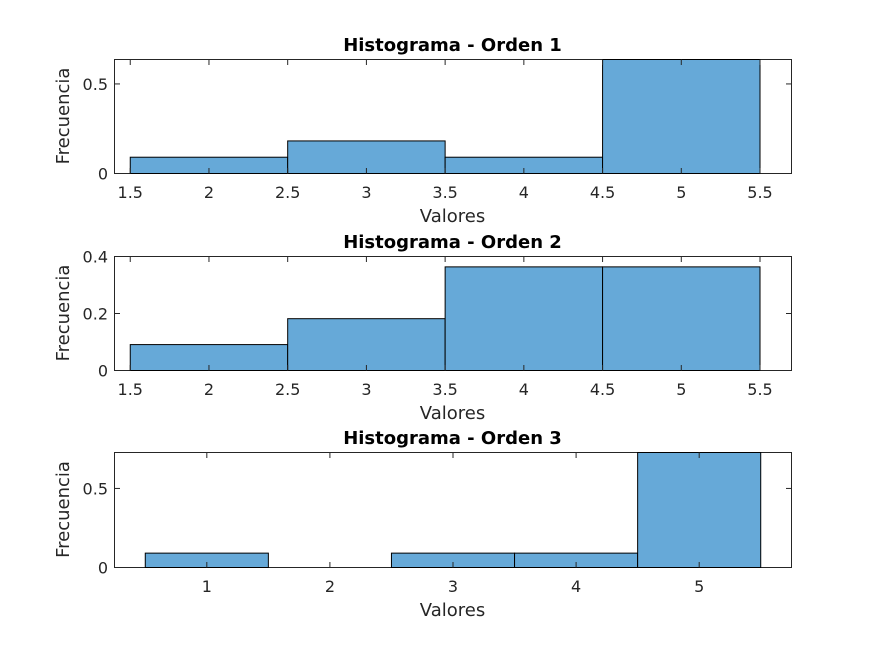 The width and height of the screenshot is (874, 655). I want to click on y-tick-label: 0.4, so click(95, 257).